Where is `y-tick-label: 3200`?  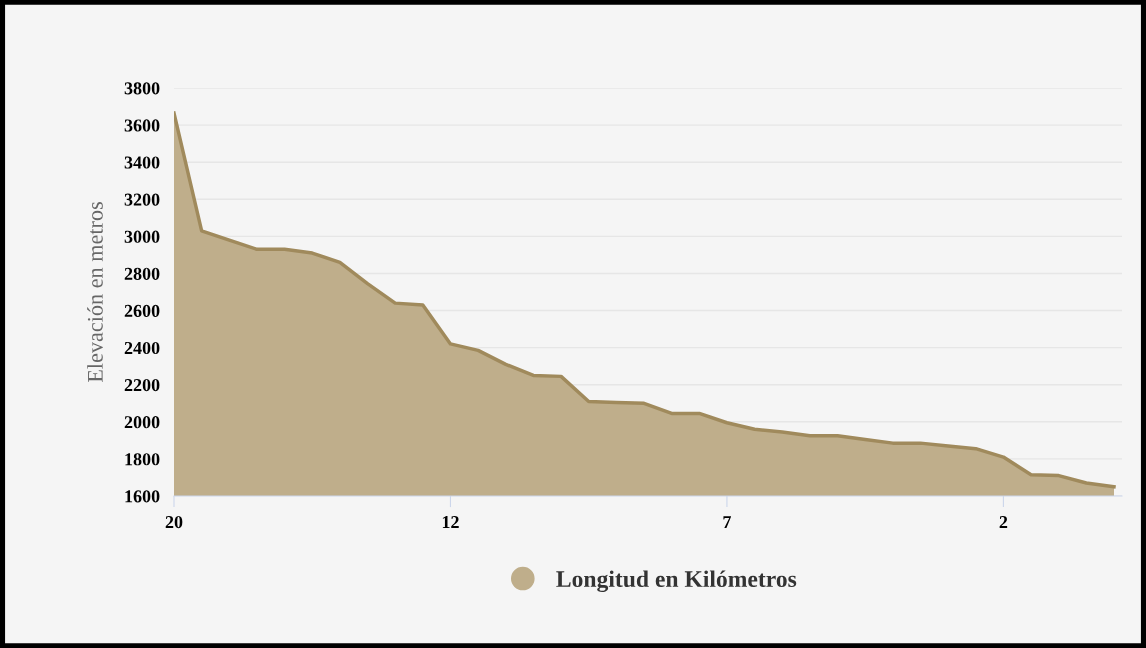 y-tick-label: 3200 is located at coordinates (142, 199).